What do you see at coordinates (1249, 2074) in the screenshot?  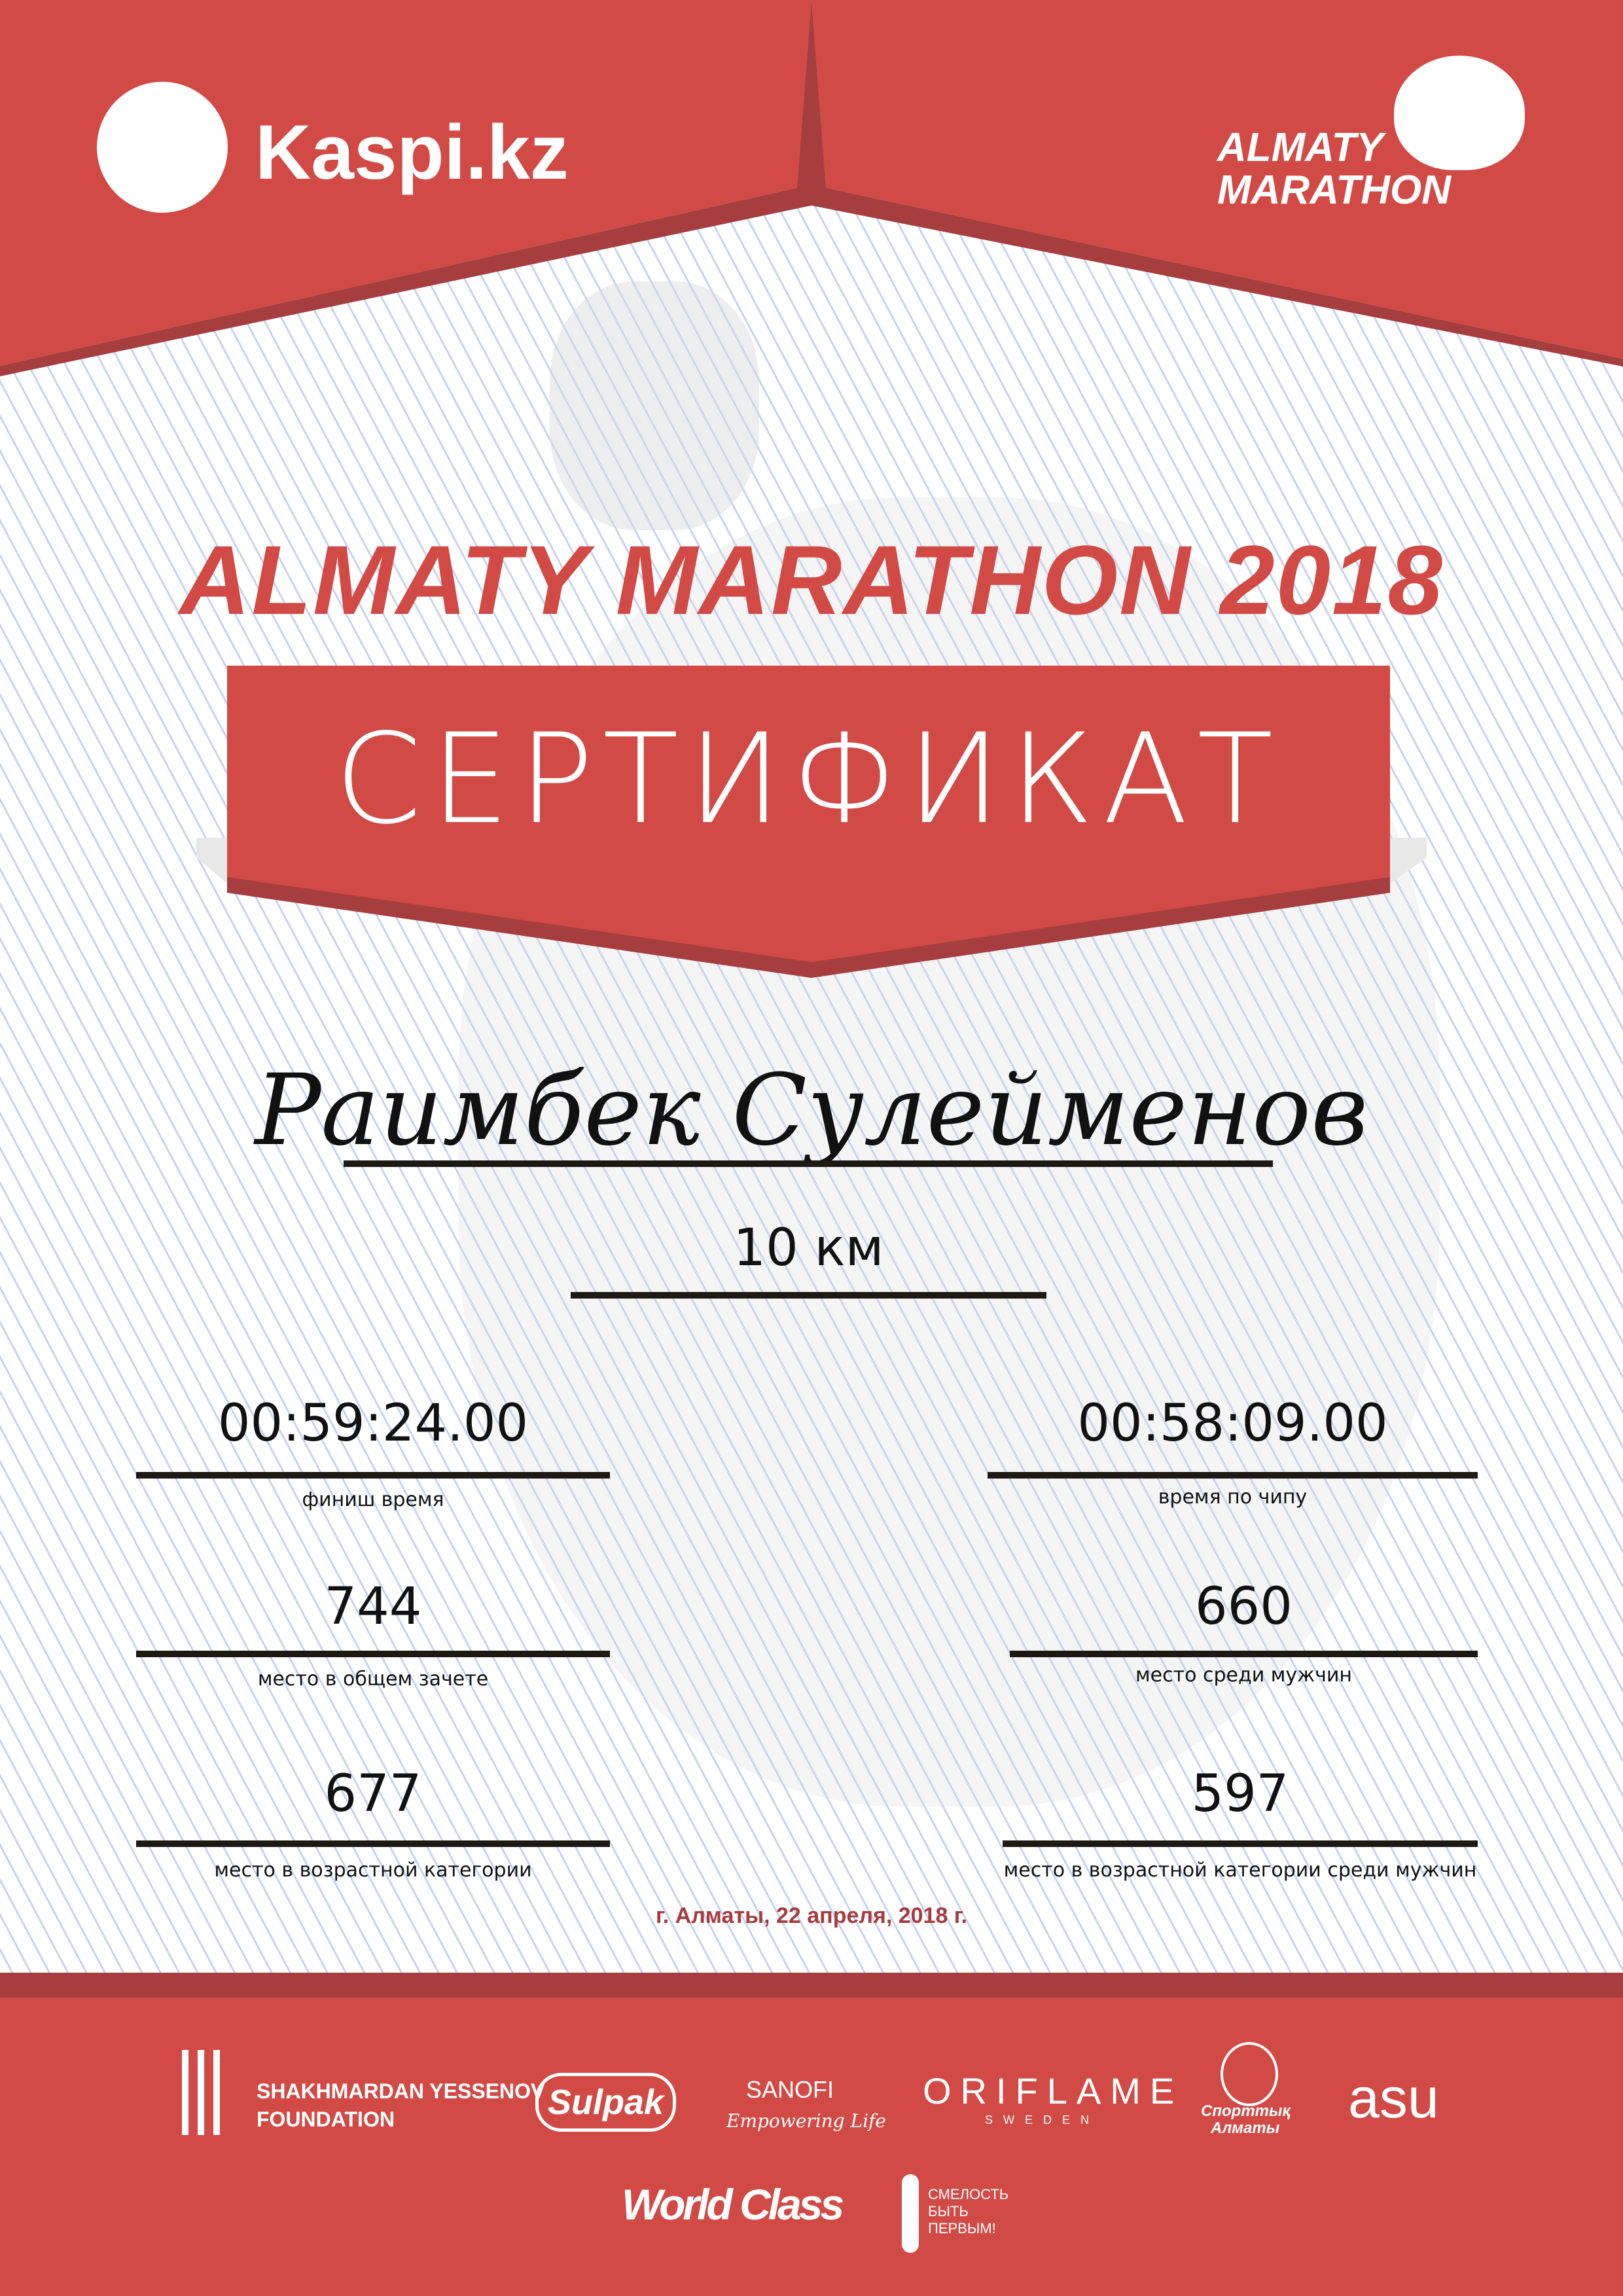 I see `sport-almaty-emblem-icon` at bounding box center [1249, 2074].